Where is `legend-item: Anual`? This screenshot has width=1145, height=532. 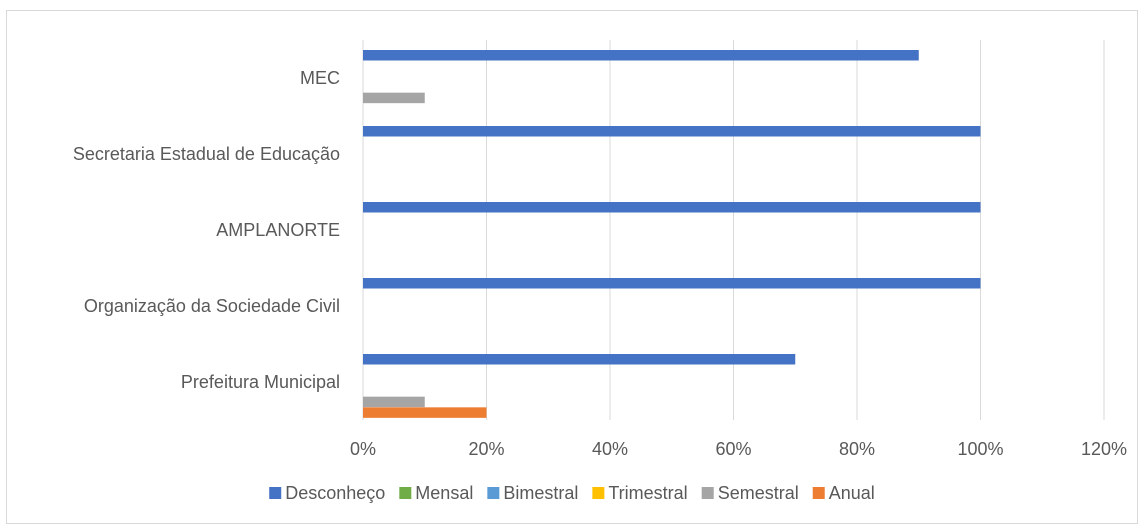
legend-item: Anual is located at coordinates (843, 493).